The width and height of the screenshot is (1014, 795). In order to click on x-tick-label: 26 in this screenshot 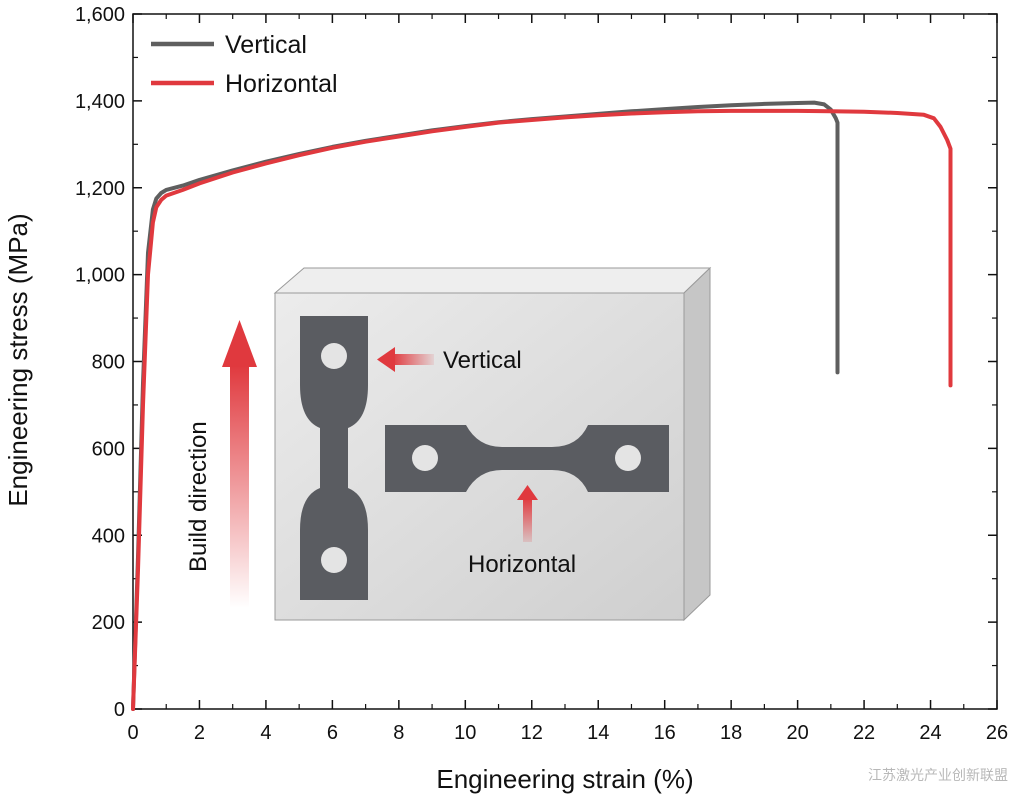, I will do `click(997, 733)`.